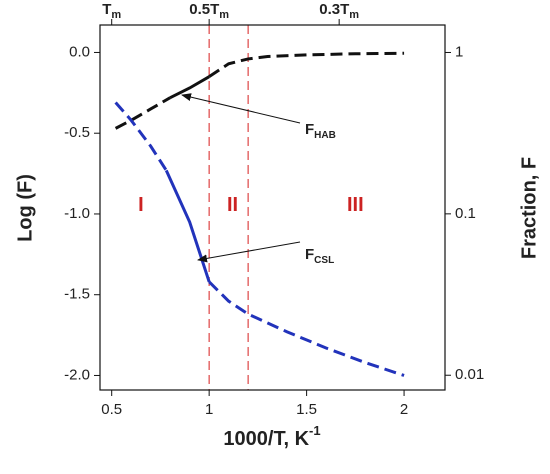  What do you see at coordinates (529, 208) in the screenshot?
I see `y2-axis-title: Fraction, F` at bounding box center [529, 208].